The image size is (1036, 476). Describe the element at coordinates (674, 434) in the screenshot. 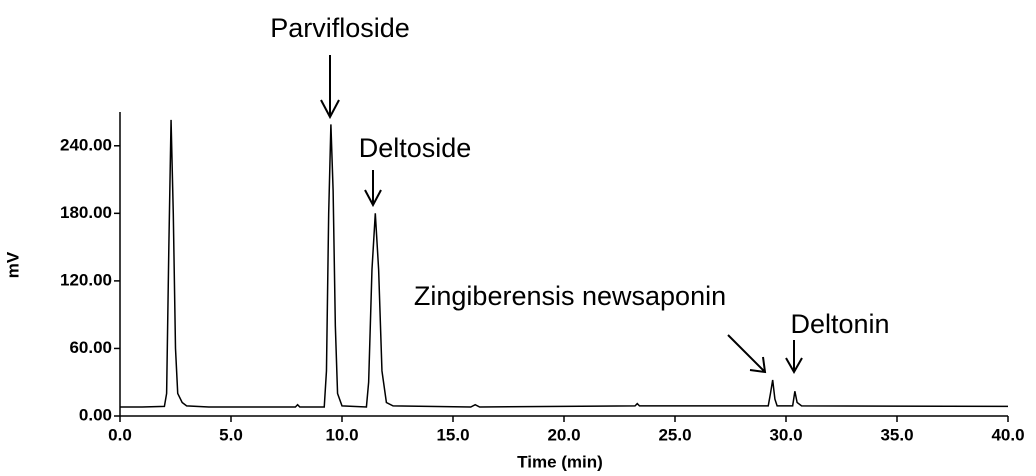

I see `x-tick-label: 25.0` at that location.